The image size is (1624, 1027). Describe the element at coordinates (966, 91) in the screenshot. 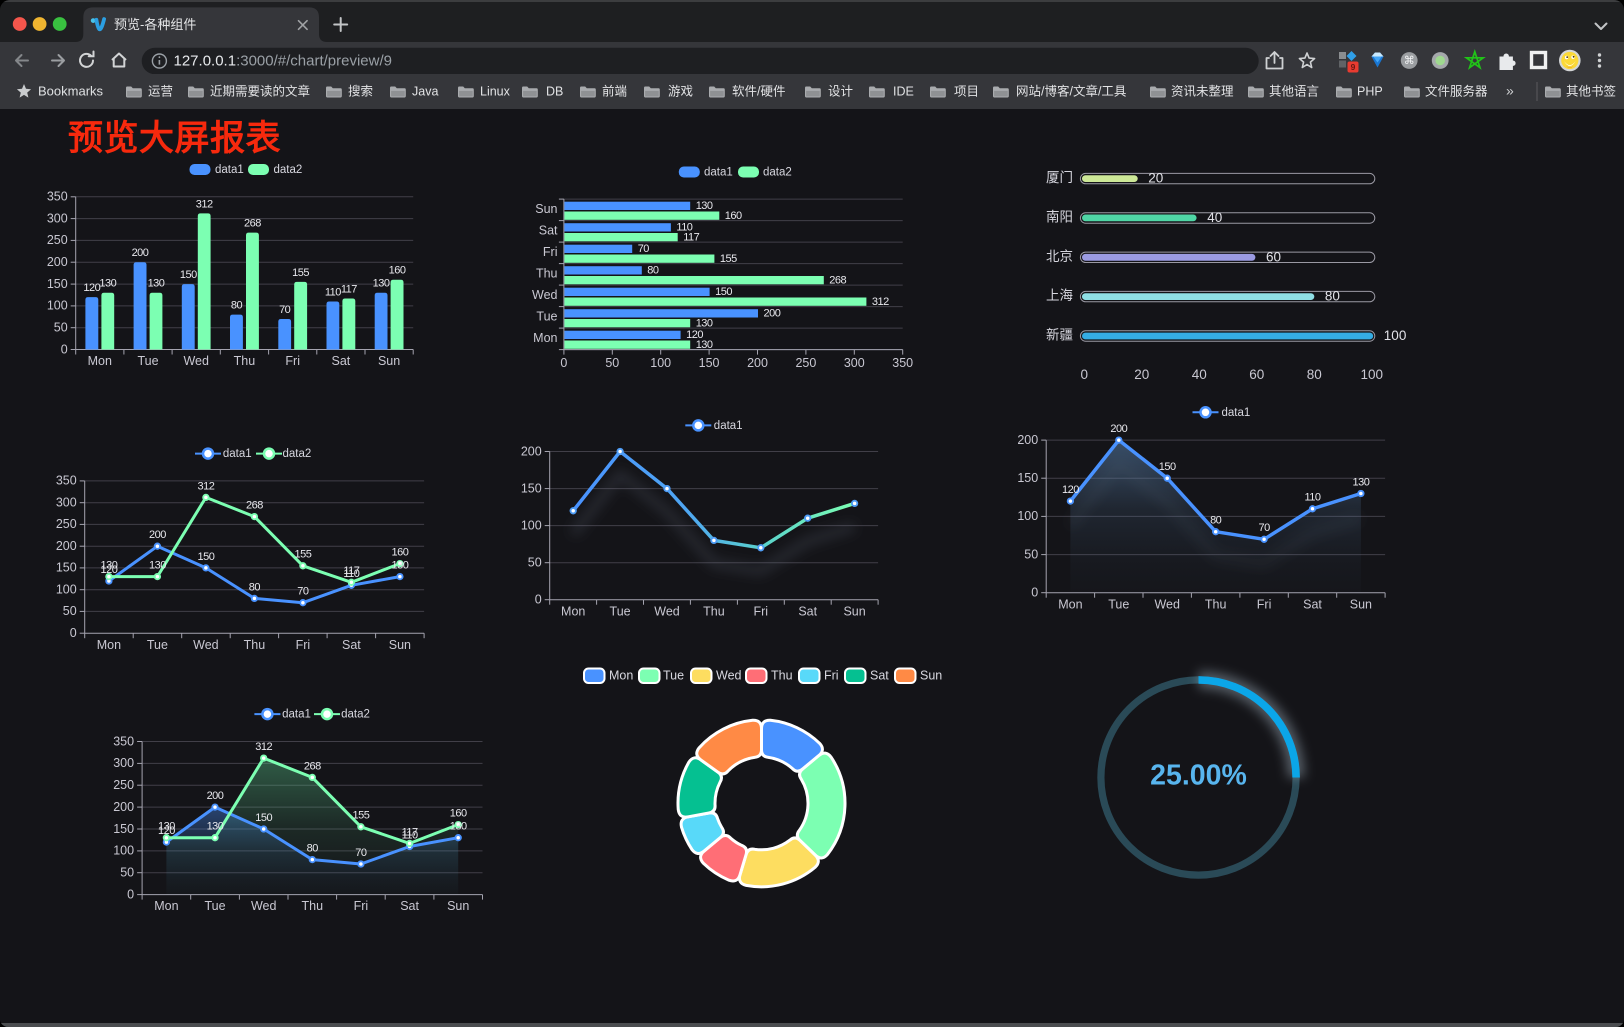

I see `svg-text: 项目` at that location.